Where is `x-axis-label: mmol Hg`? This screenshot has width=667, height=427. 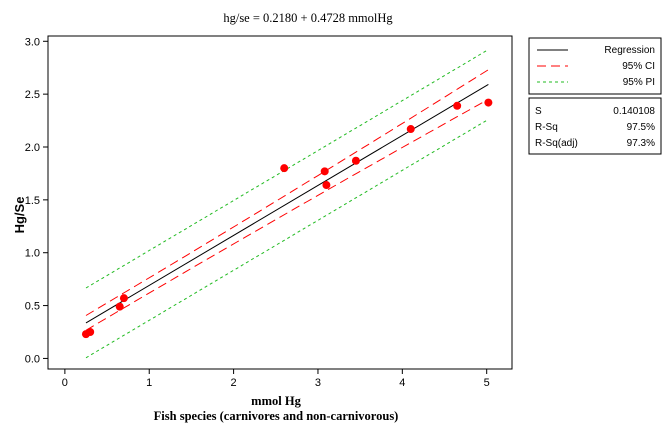
x-axis-label: mmol Hg is located at coordinates (276, 401).